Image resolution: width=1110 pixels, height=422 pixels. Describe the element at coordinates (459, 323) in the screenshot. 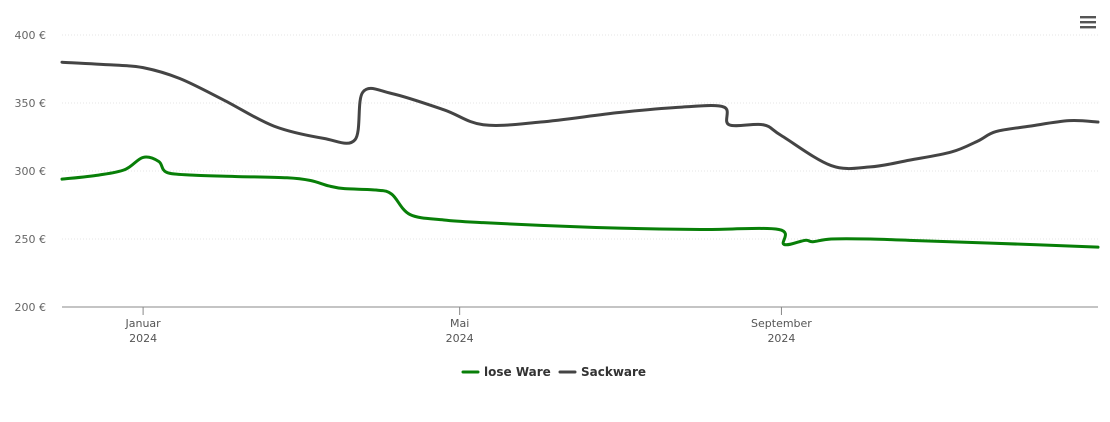

I see `x-tick-label-month: Mai` at that location.